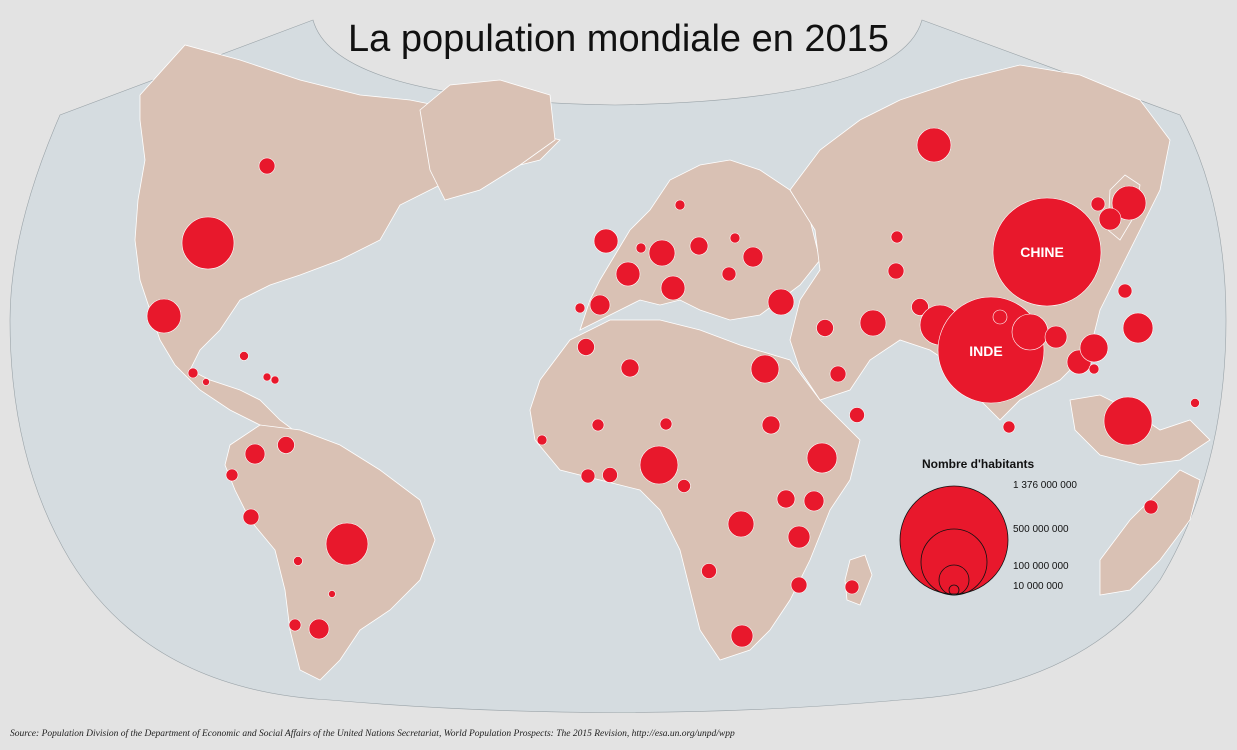  What do you see at coordinates (1009, 427) in the screenshot?
I see `bubble-srilanka` at bounding box center [1009, 427].